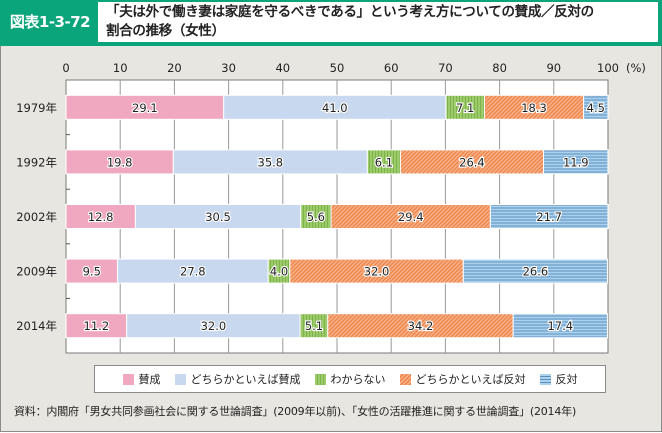  I want to click on x-tick-label: 40, so click(282, 68).